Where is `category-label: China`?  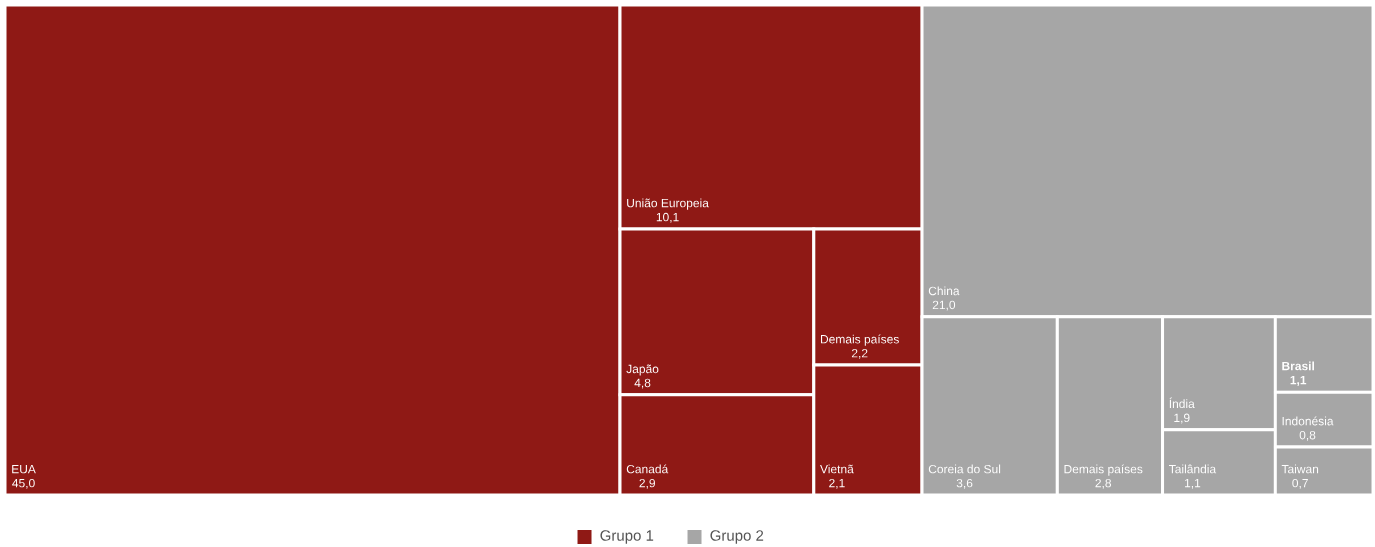 category-label: China is located at coordinates (944, 291).